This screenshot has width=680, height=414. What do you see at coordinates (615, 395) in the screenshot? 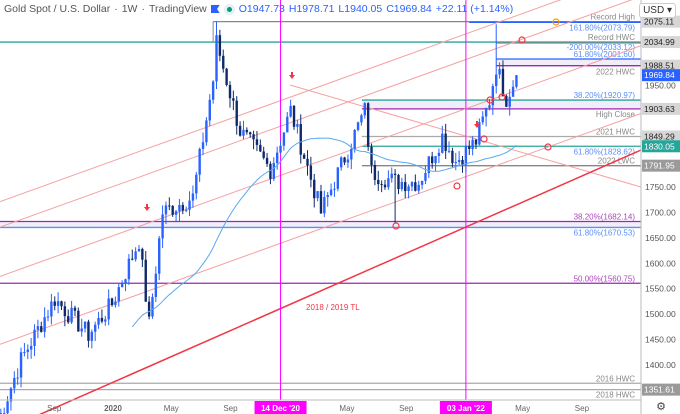
I see `level-label: 2018 HWC` at bounding box center [615, 395].